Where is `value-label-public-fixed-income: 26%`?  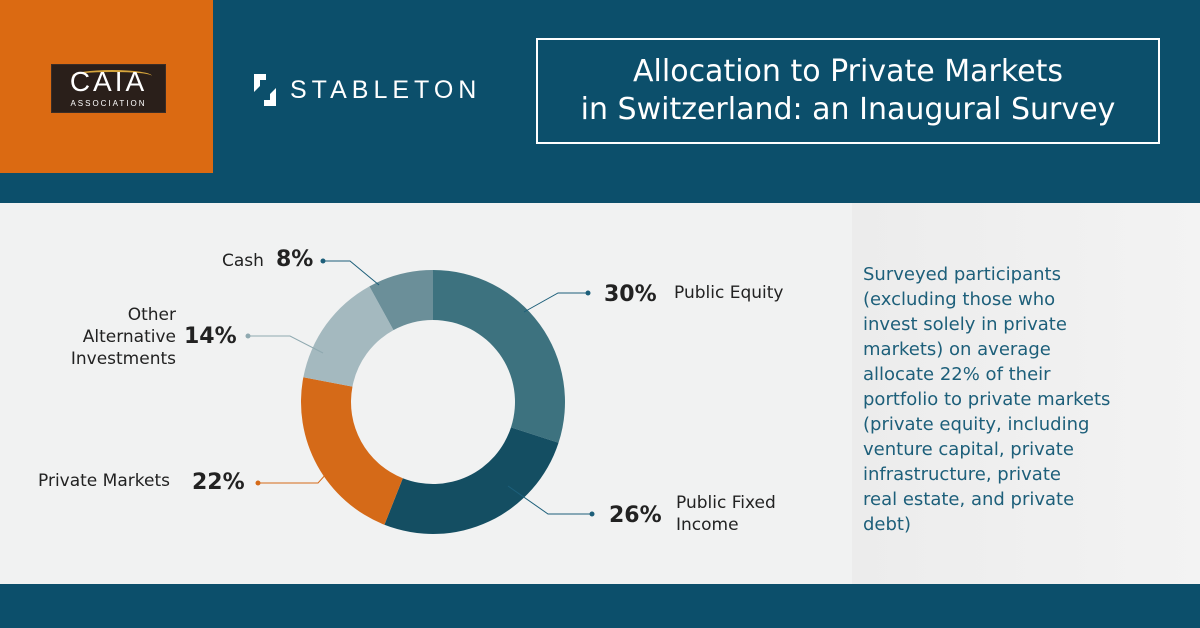
value-label-public-fixed-income: 26% is located at coordinates (635, 515).